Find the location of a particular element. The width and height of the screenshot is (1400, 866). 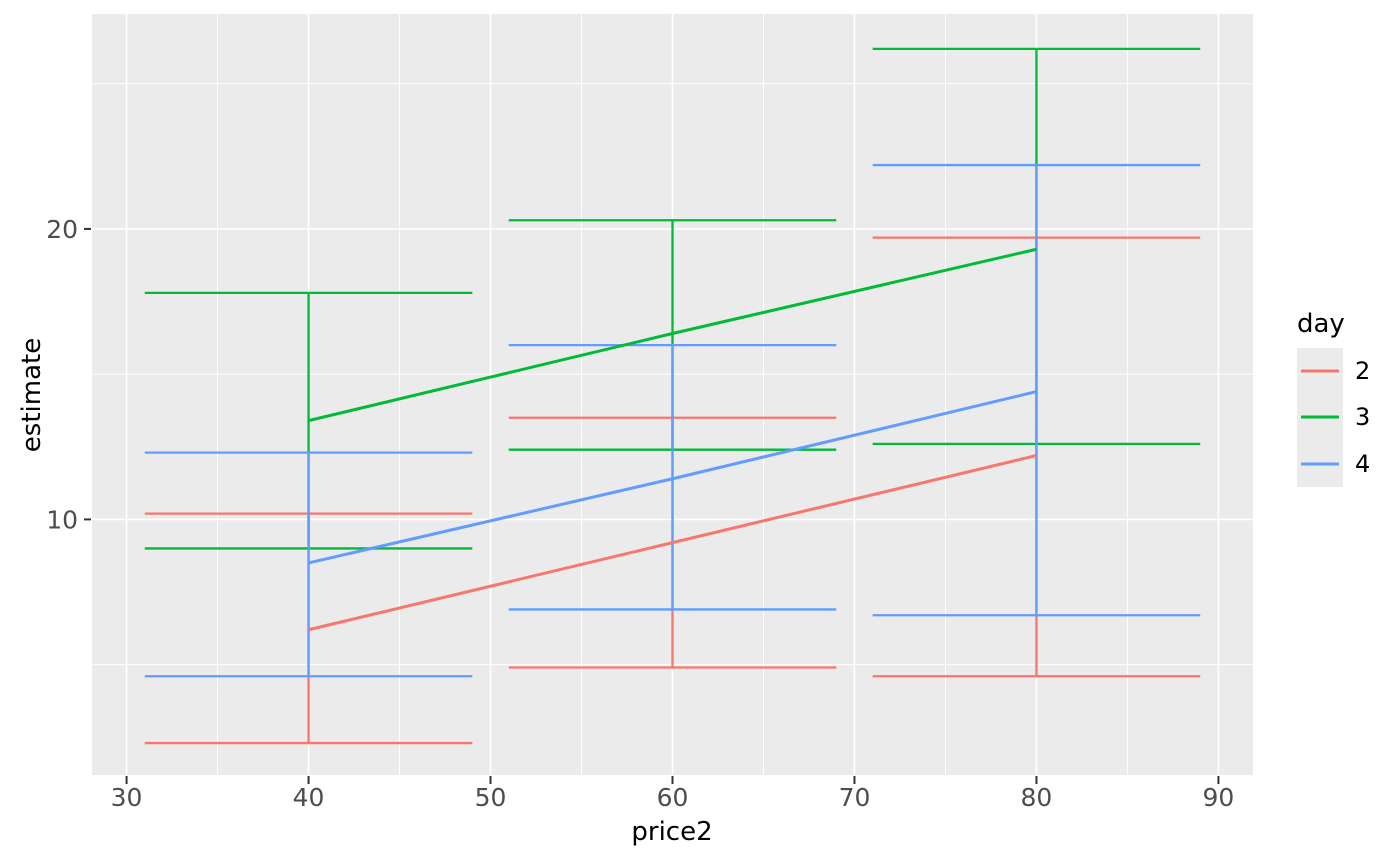

x-tick-label: 80 is located at coordinates (1037, 797).